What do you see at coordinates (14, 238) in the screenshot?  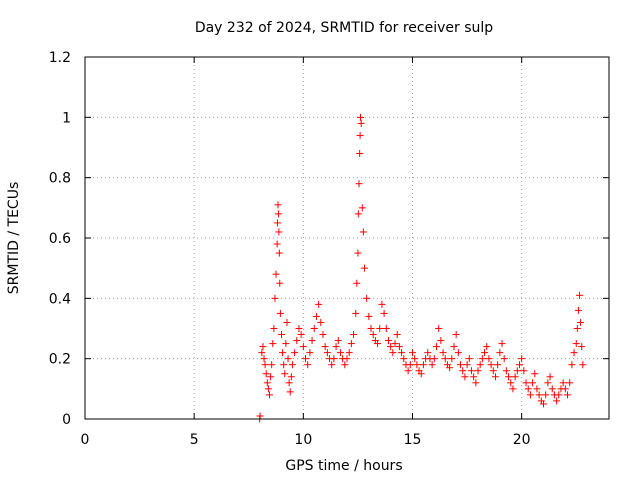 I see `y-axis-label: SRMTID / TECUs` at bounding box center [14, 238].